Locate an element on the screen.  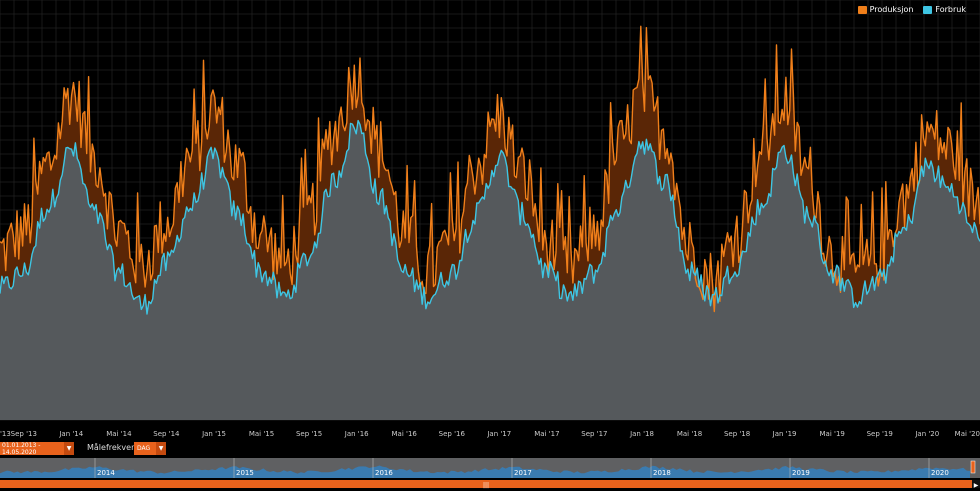
consumption-swatch-icon is located at coordinates (928, 9).